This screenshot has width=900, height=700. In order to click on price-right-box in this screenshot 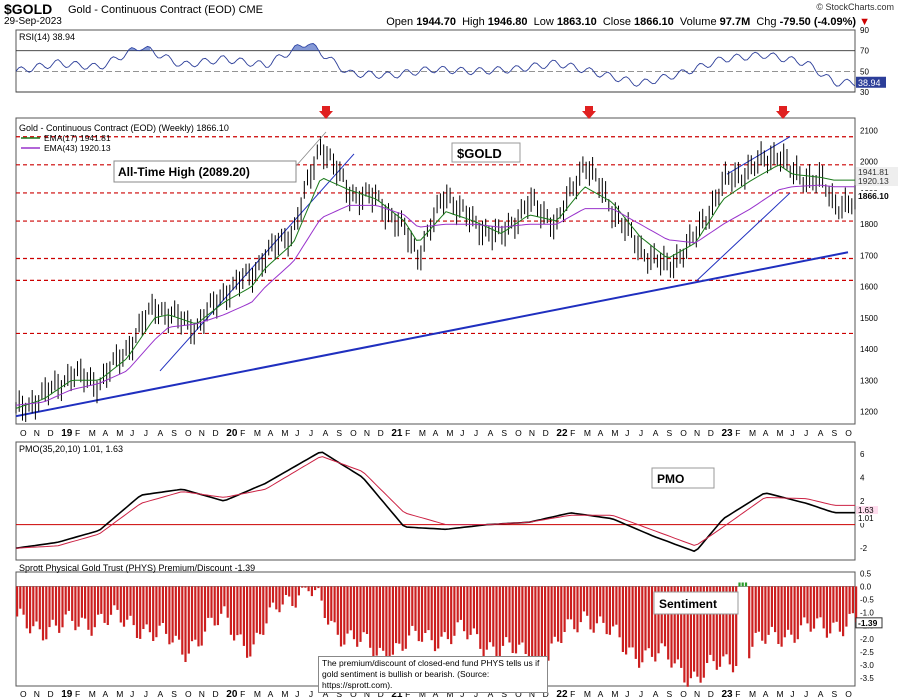, I will do `click(877, 196)`.